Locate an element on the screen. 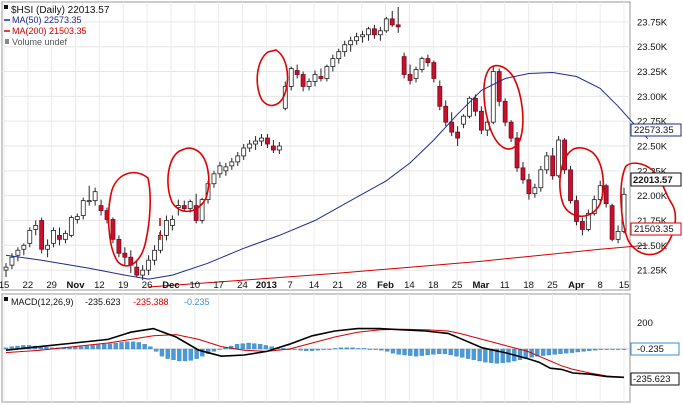 Image resolution: width=683 pixels, height=405 pixels. macd-hist-value: -0.235 is located at coordinates (650, 349).